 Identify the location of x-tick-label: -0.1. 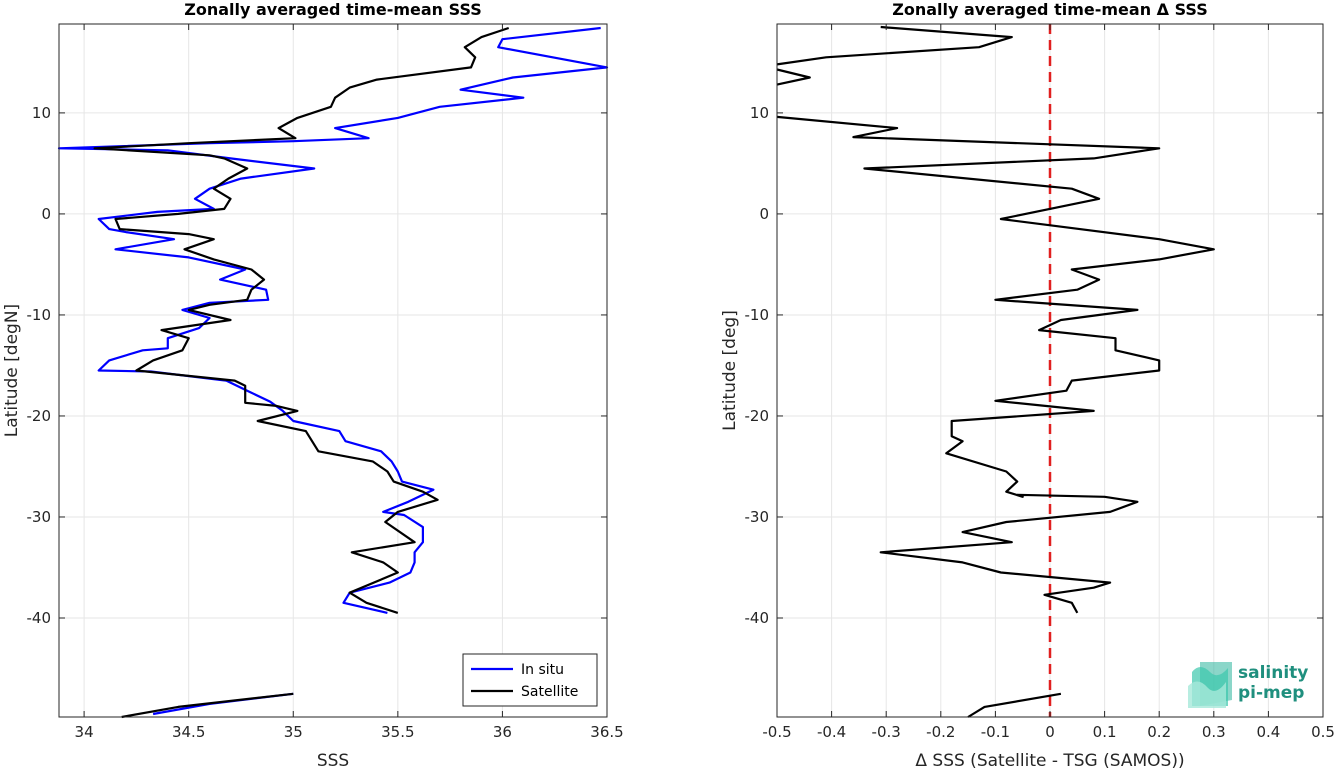
(995, 732).